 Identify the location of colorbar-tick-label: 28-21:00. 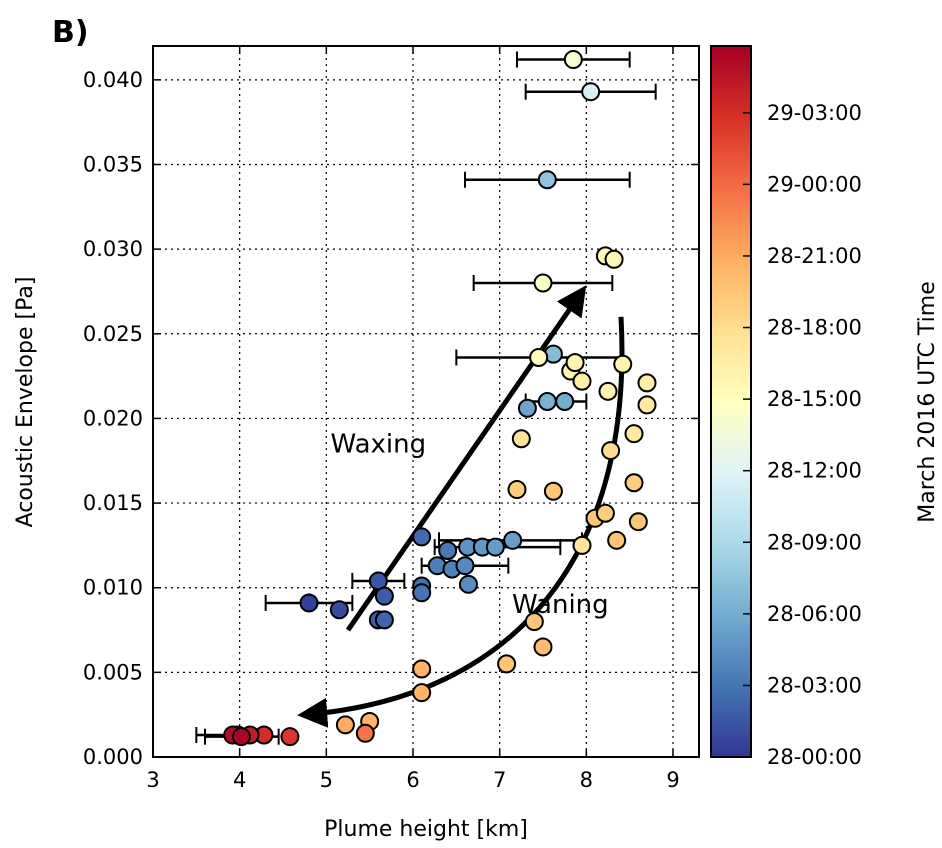
(814, 256).